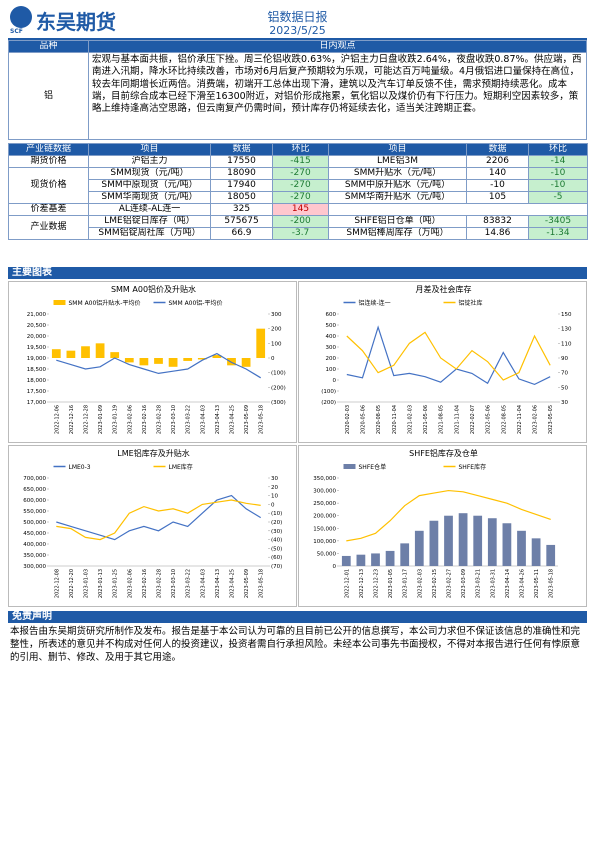  Describe the element at coordinates (473, 467) in the screenshot. I see `legend-label: SHFE库存` at that location.